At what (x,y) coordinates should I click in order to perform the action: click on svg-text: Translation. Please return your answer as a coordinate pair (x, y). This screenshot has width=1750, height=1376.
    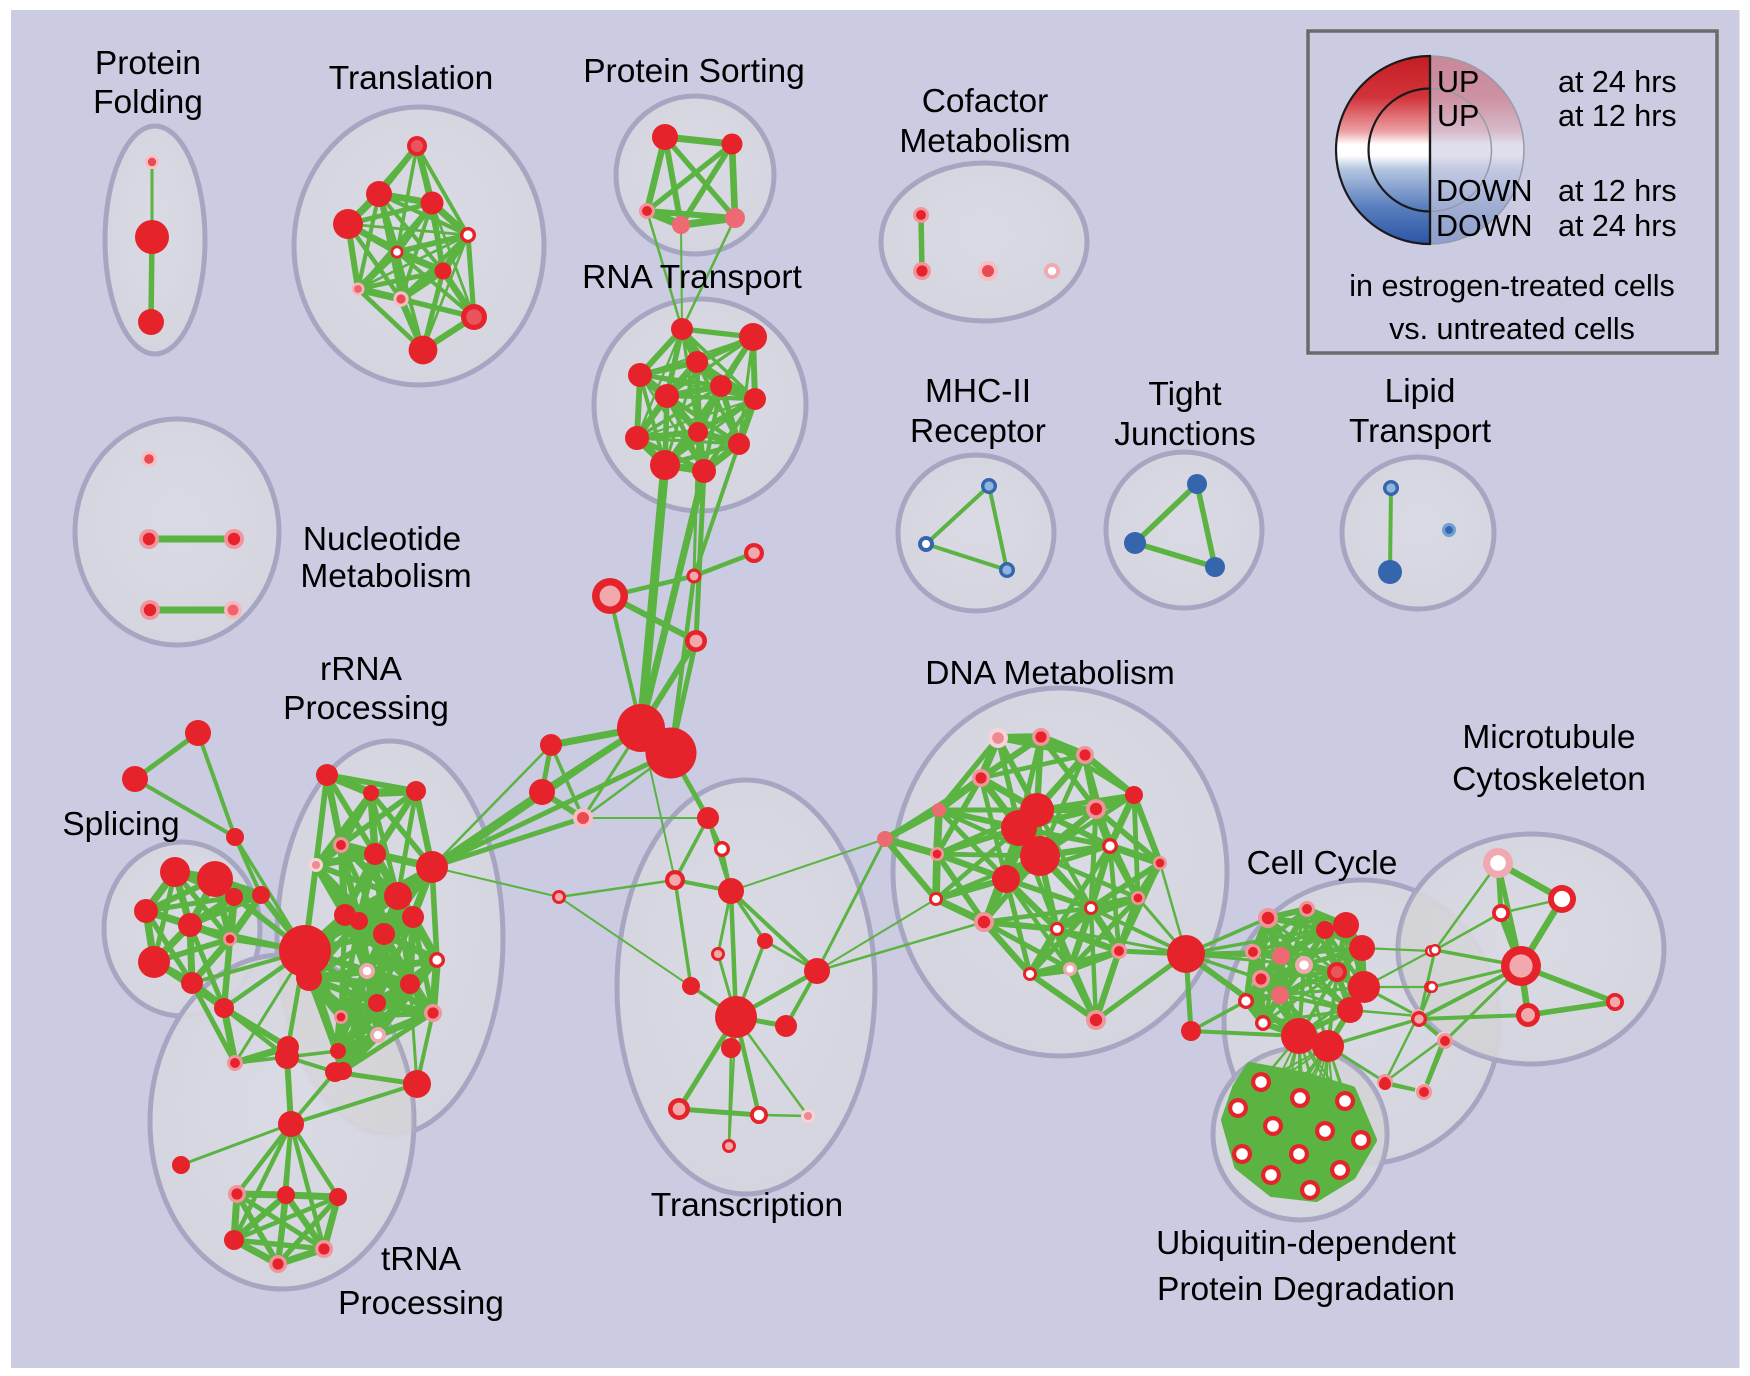
    Looking at the image, I should click on (411, 78).